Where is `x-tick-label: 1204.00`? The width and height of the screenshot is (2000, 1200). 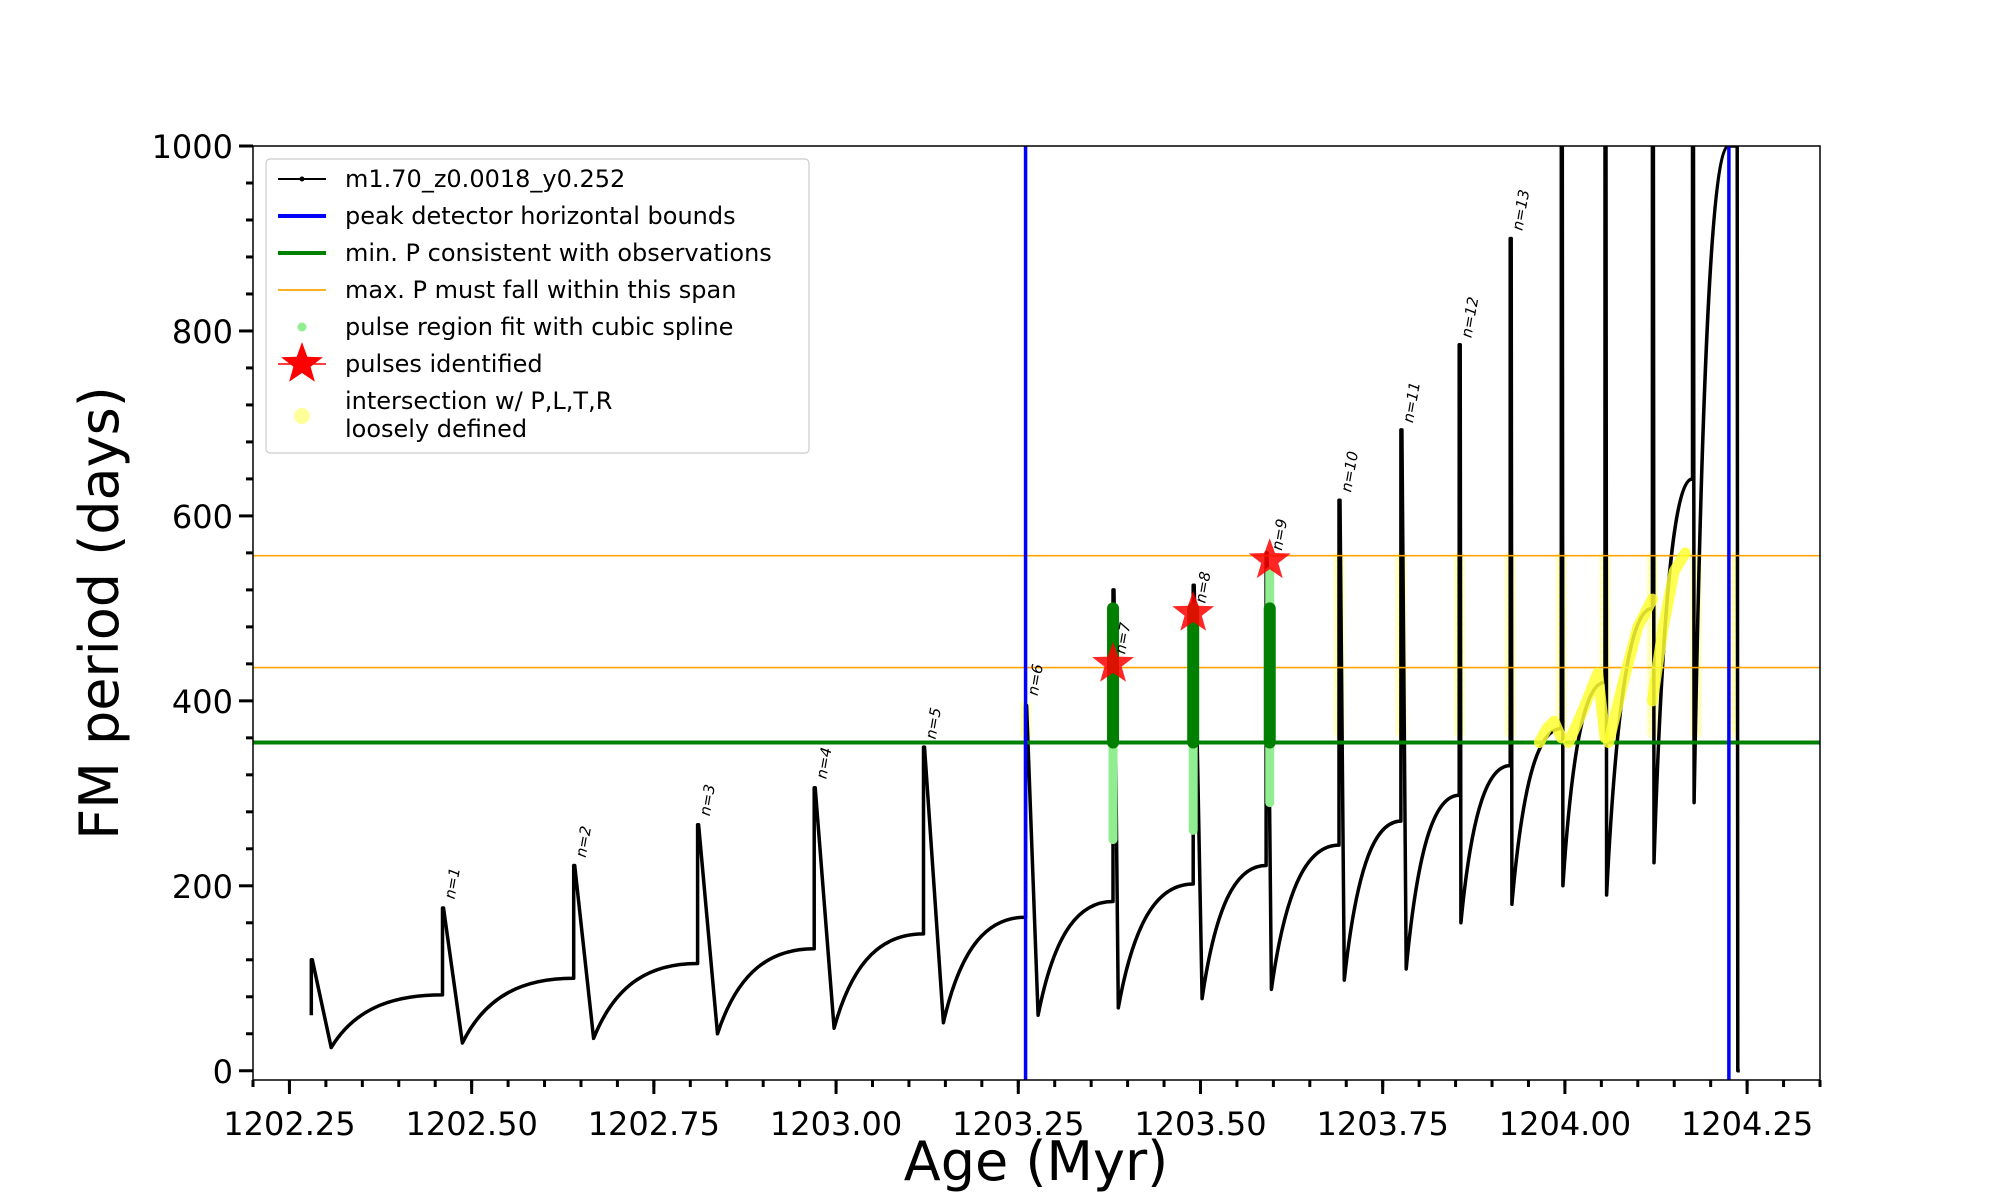 x-tick-label: 1204.00 is located at coordinates (1565, 1124).